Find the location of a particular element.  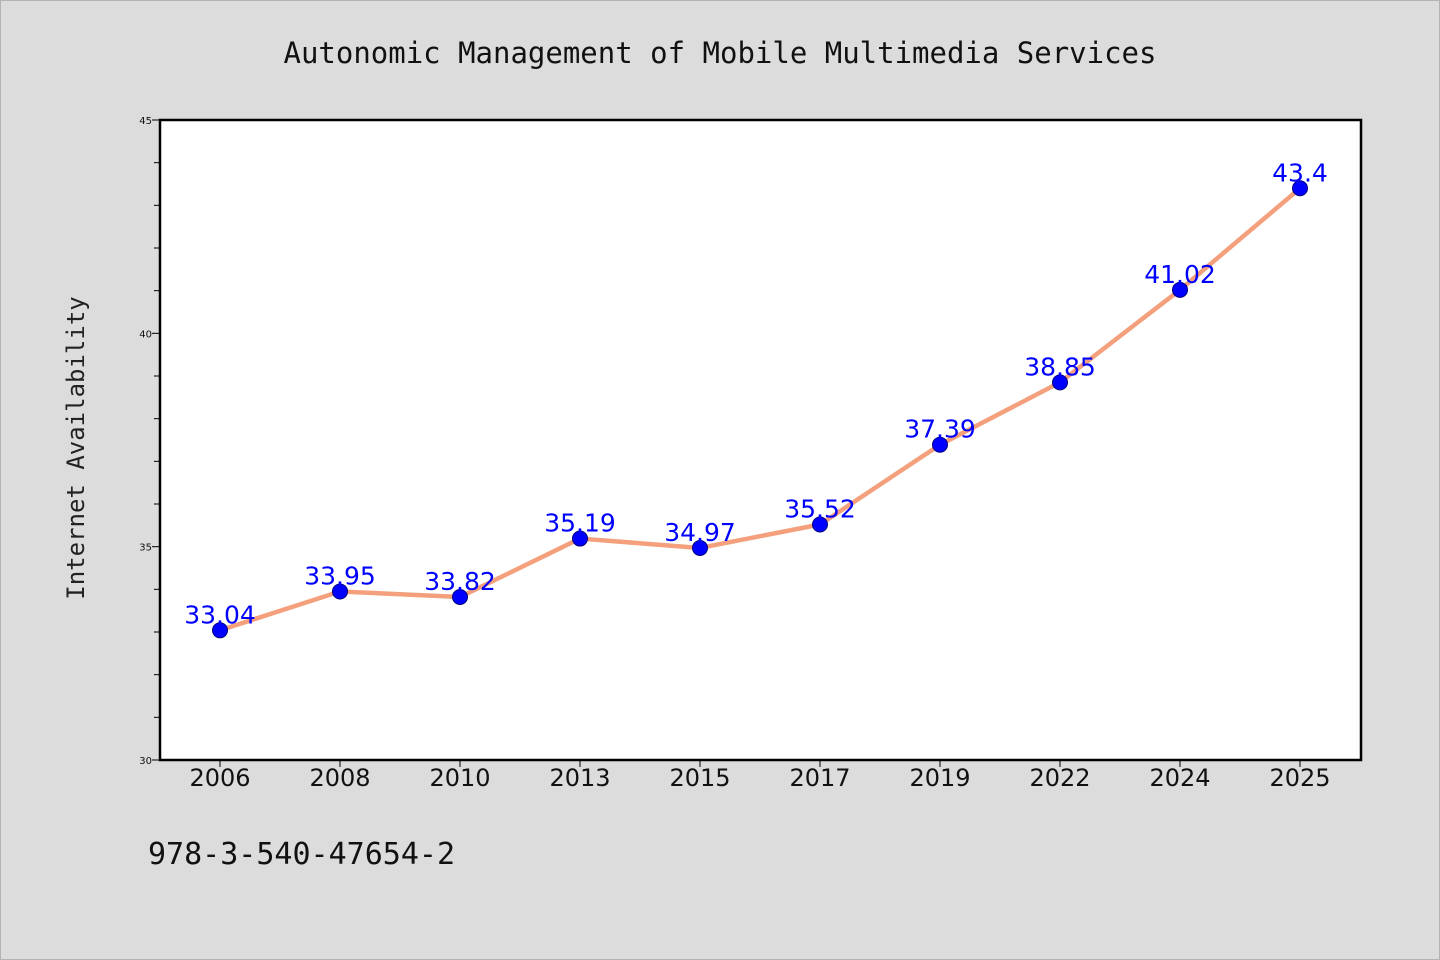

x-tick-label: 2006 is located at coordinates (219, 778).